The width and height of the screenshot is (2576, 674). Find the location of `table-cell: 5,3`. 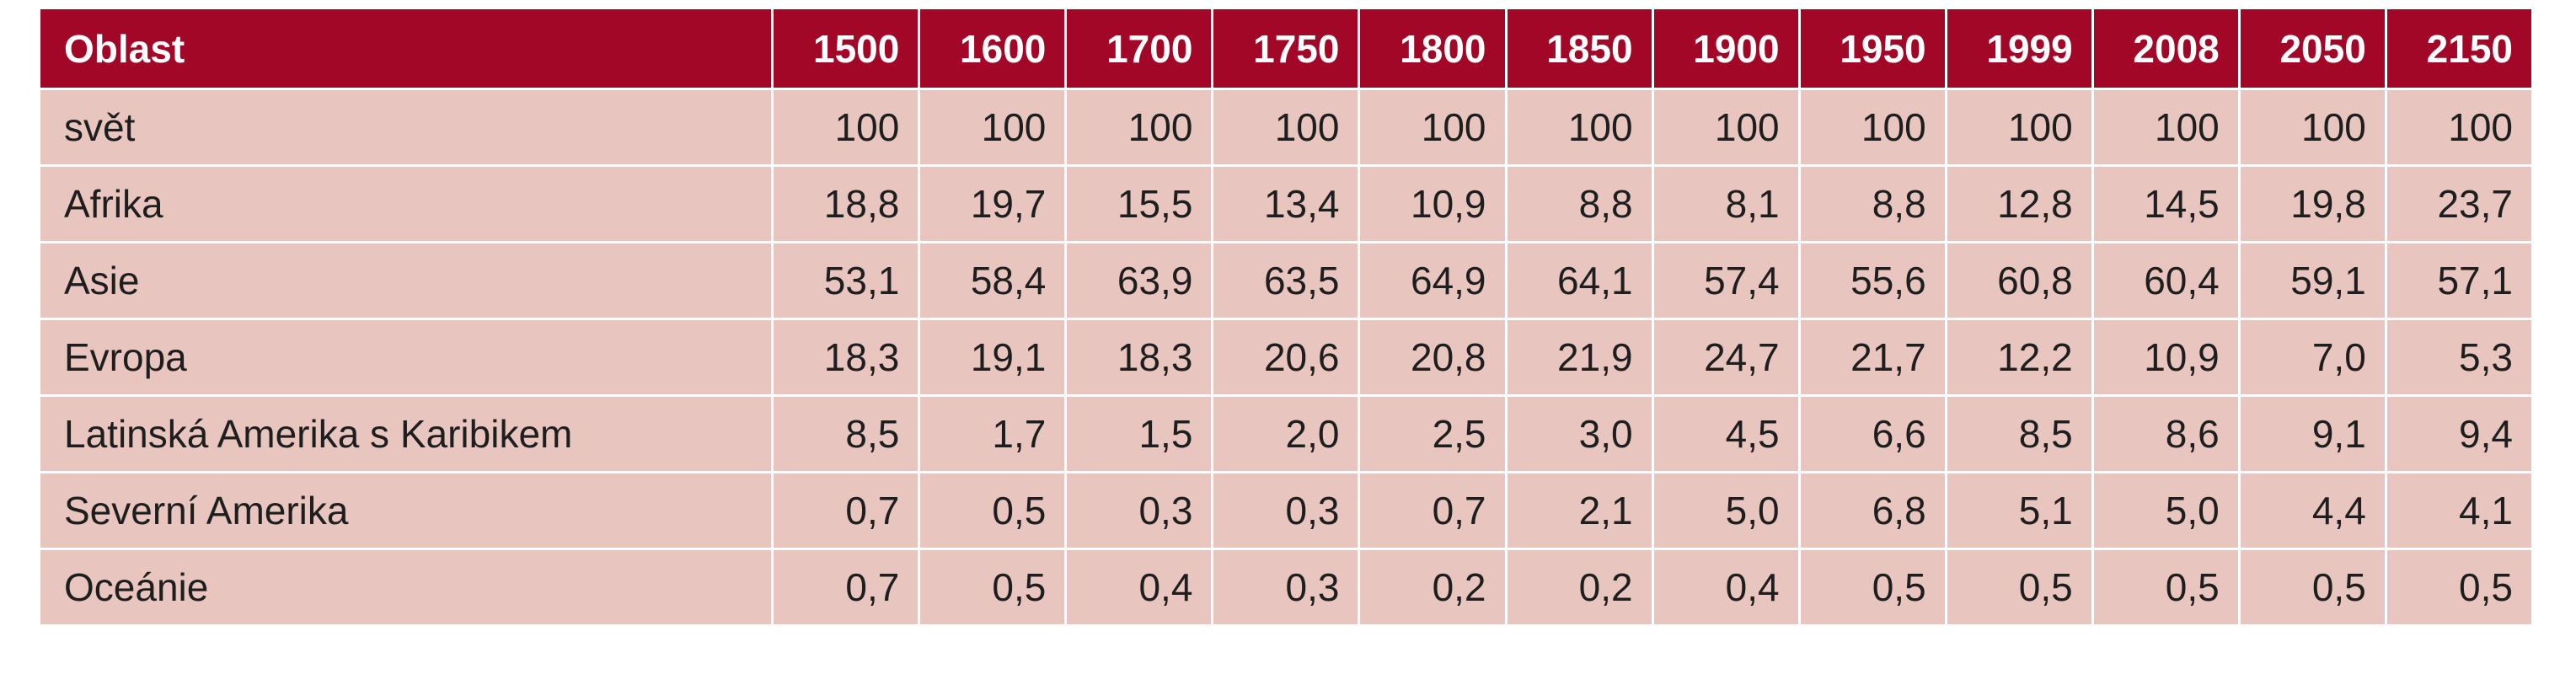

table-cell: 5,3 is located at coordinates (2459, 357).